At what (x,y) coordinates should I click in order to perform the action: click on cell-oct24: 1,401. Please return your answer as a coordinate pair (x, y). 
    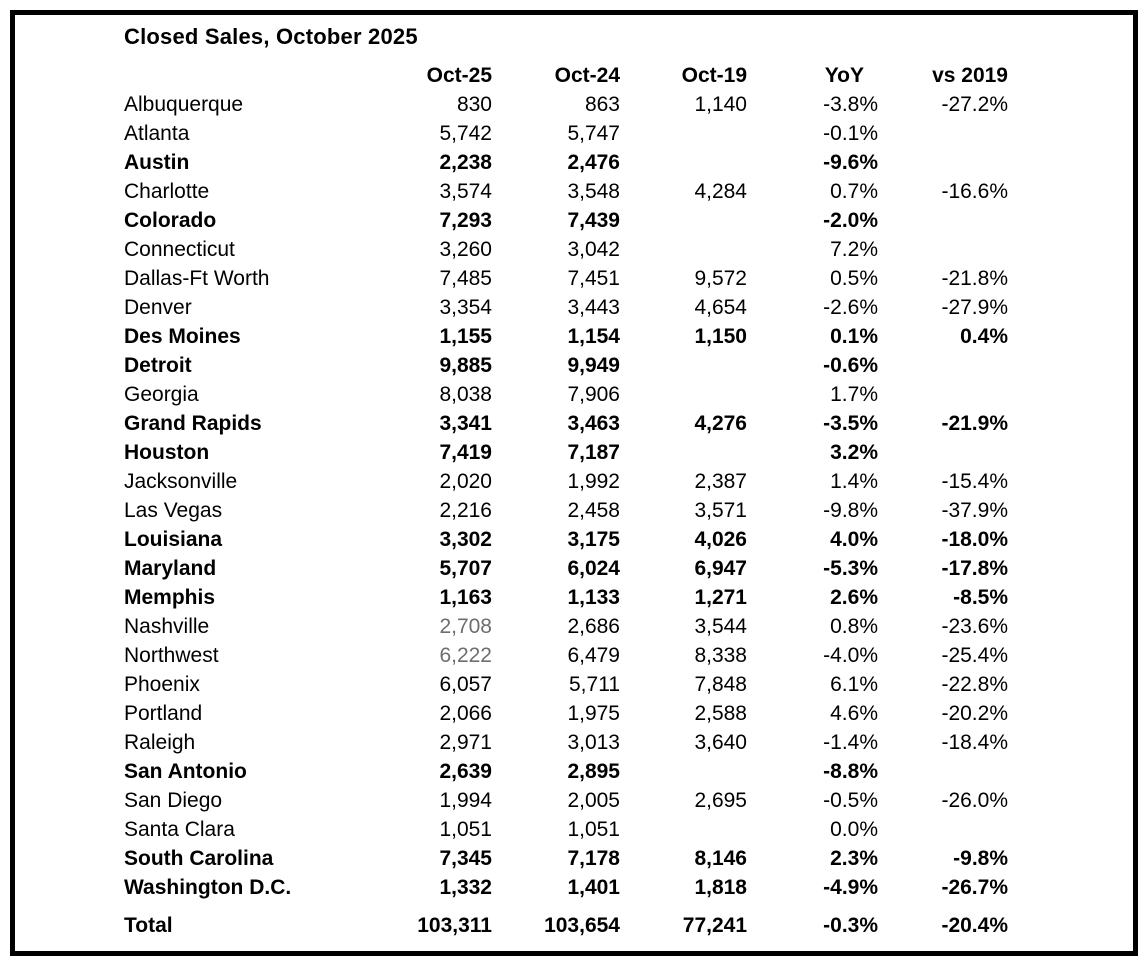
    Looking at the image, I should click on (593, 887).